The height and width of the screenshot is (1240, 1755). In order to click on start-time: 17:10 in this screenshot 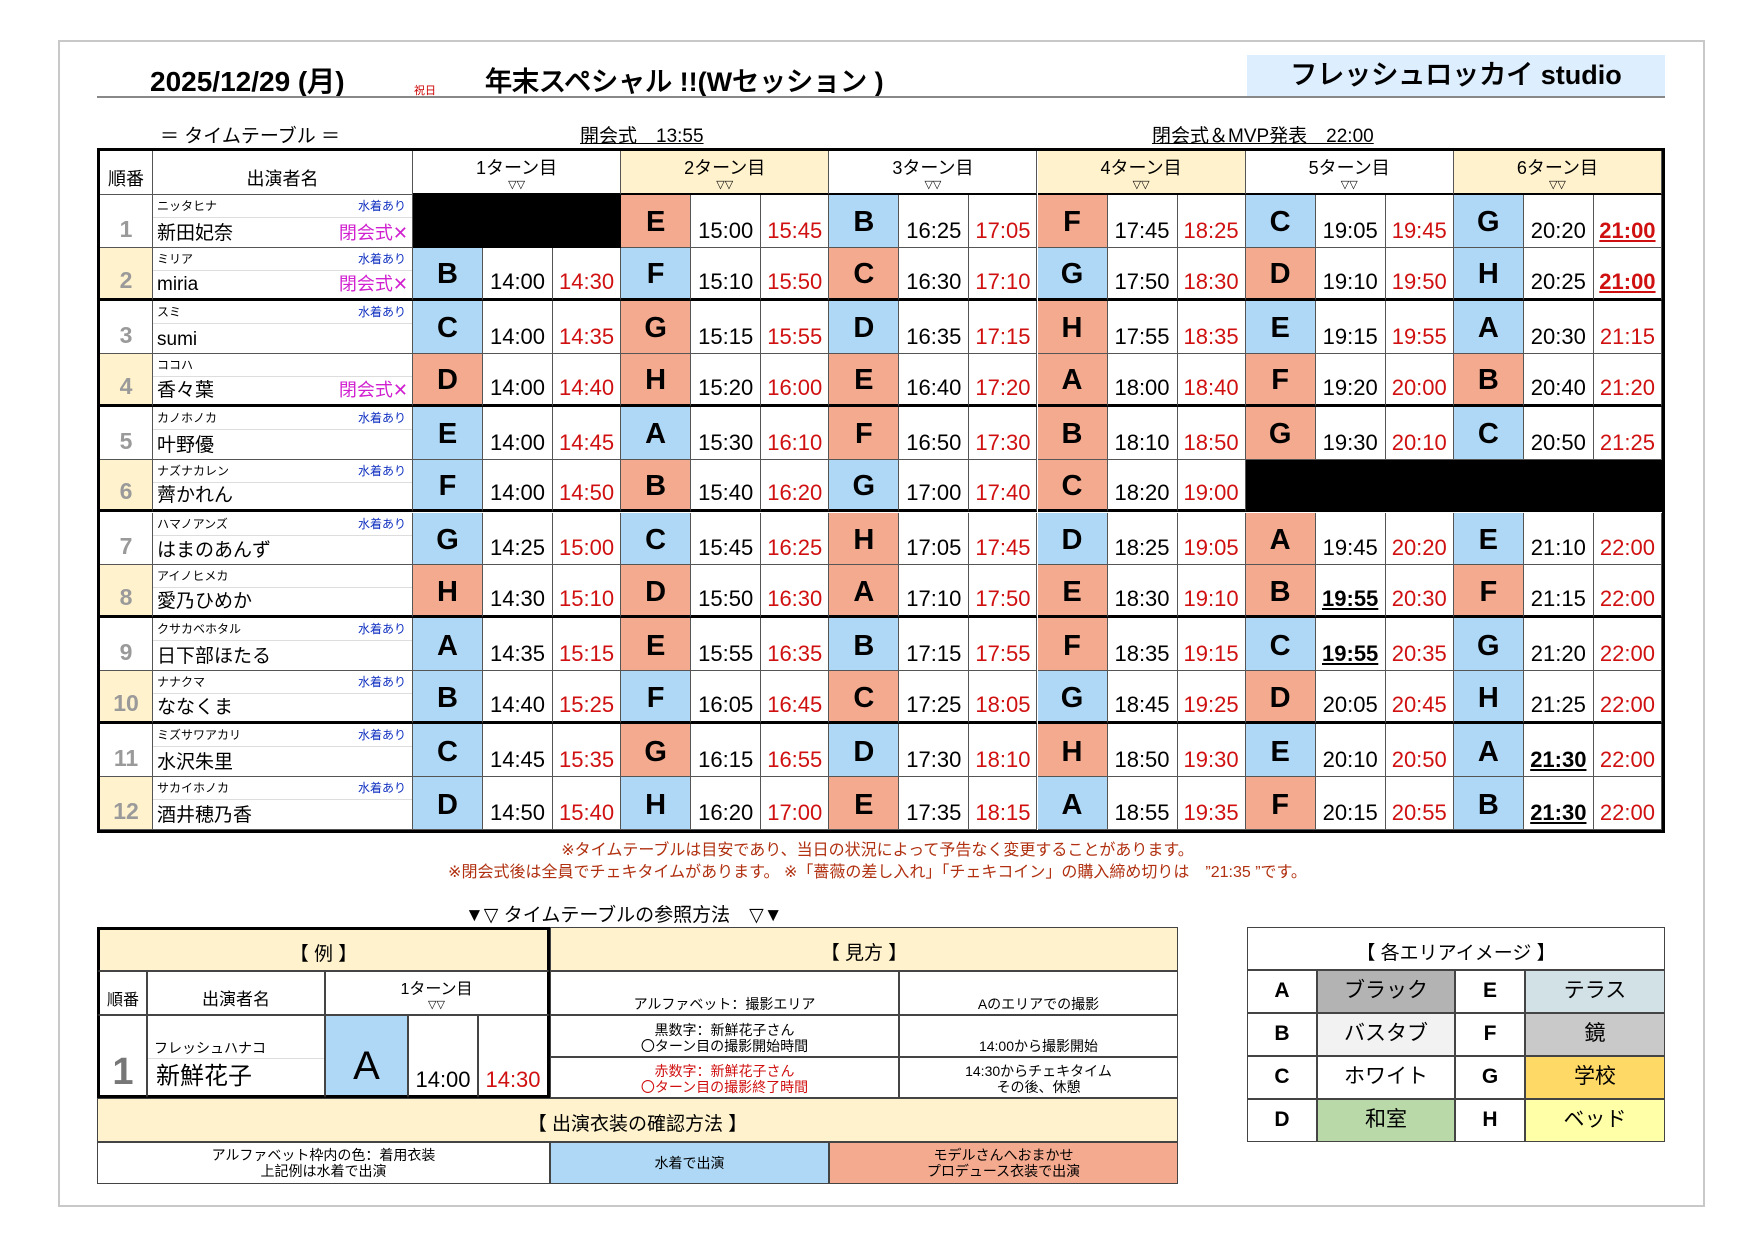, I will do `click(934, 592)`.